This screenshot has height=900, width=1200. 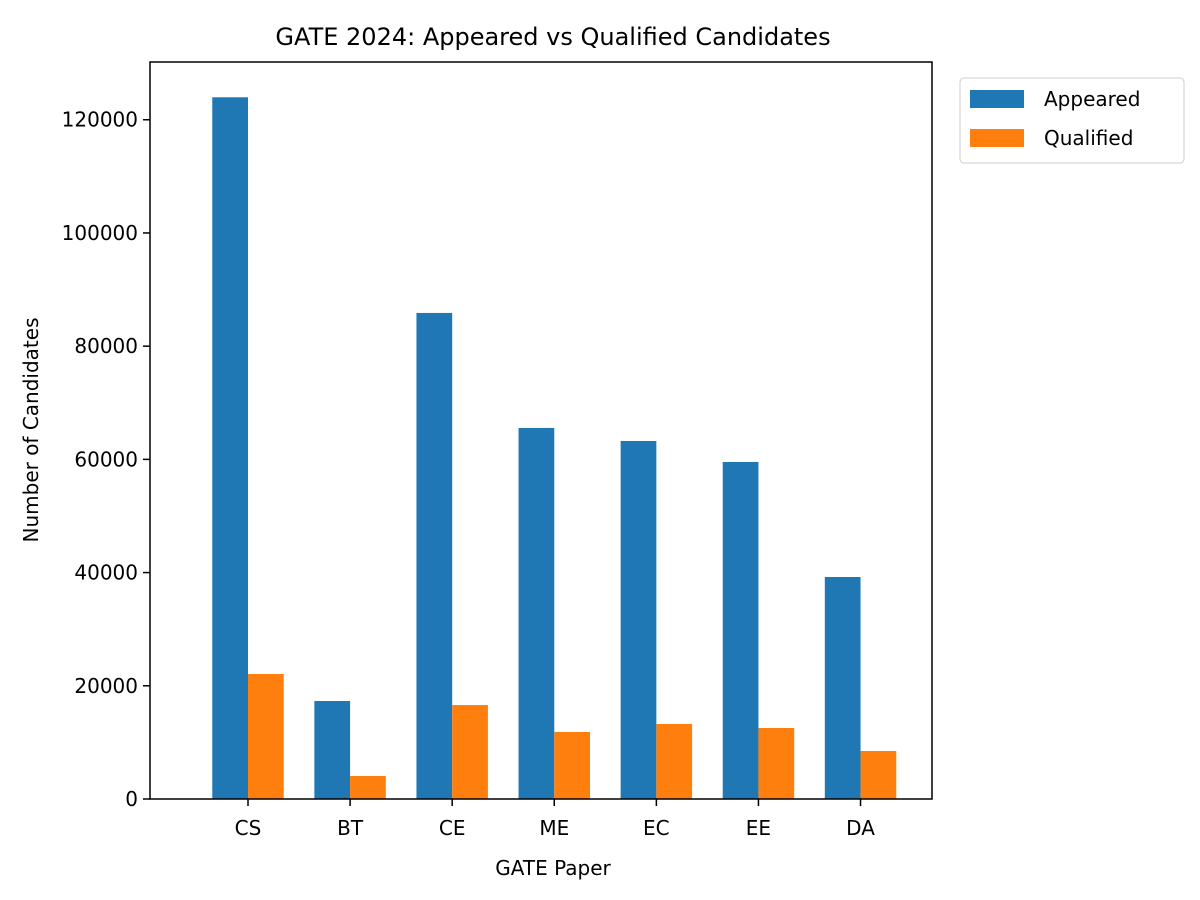 What do you see at coordinates (878, 774) in the screenshot?
I see `bar-qualified-da` at bounding box center [878, 774].